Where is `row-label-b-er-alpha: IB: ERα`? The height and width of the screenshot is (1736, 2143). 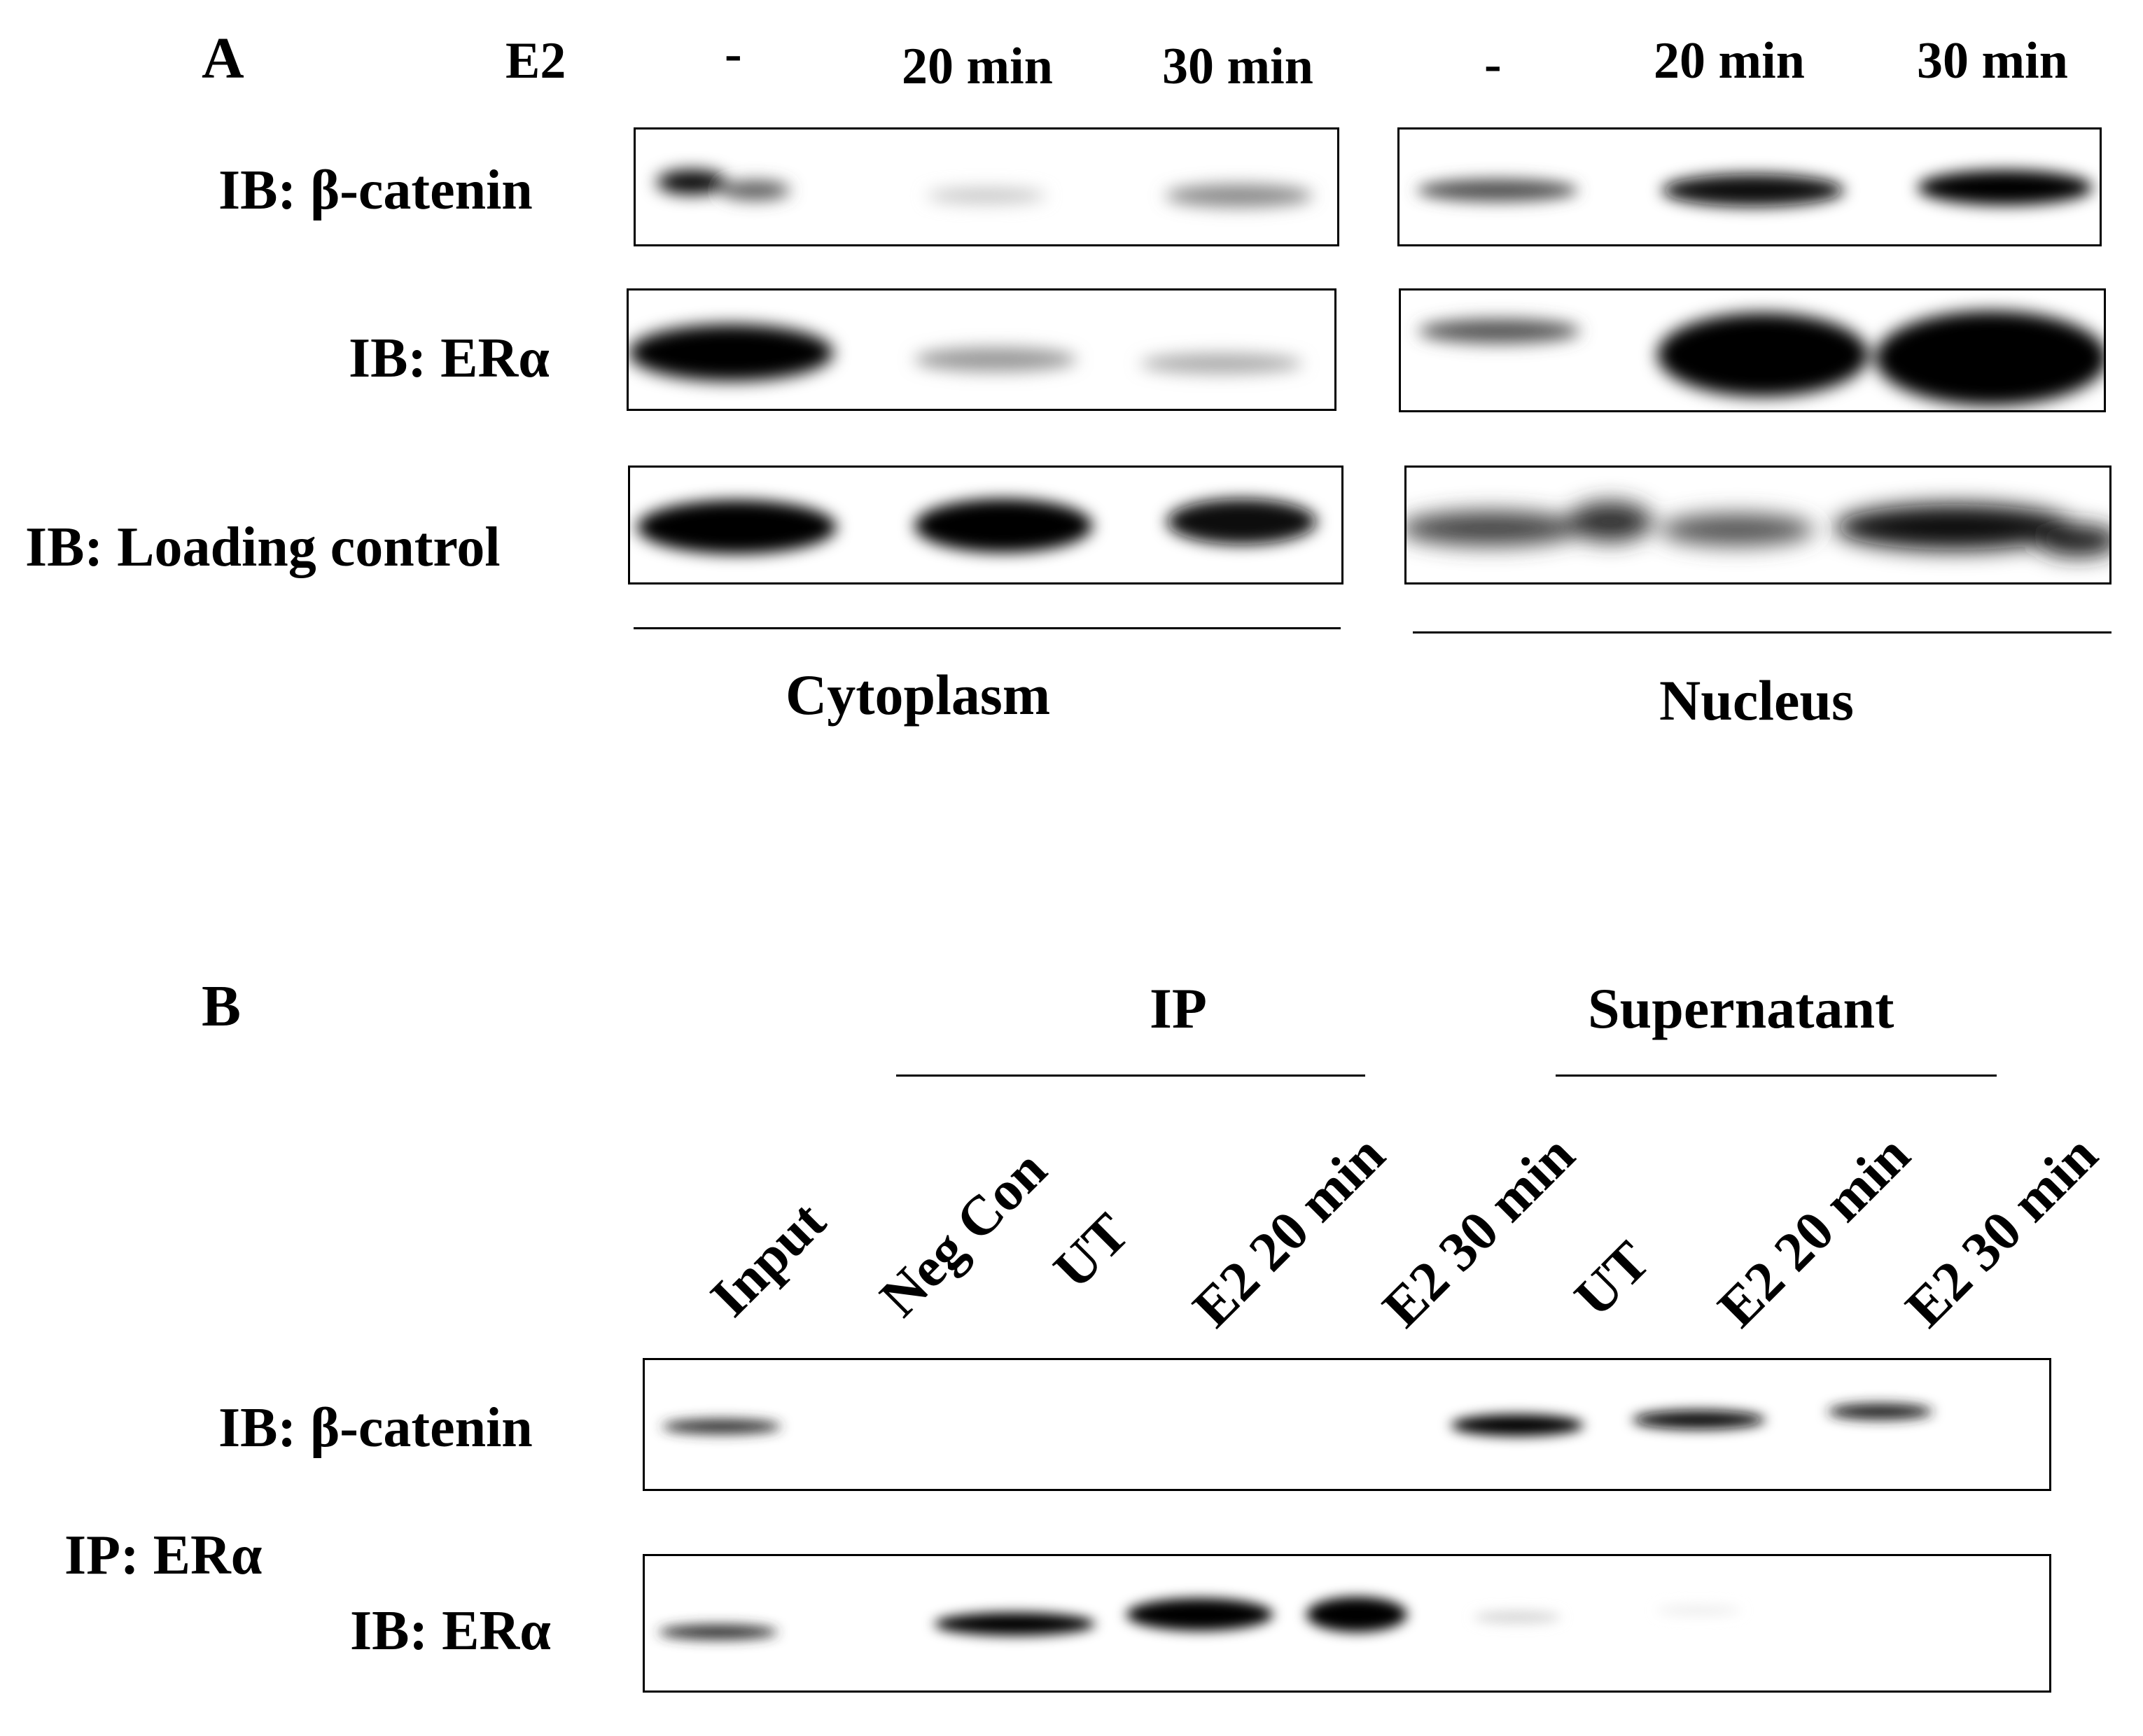 row-label-b-er-alpha: IB: ERα is located at coordinates (450, 1631).